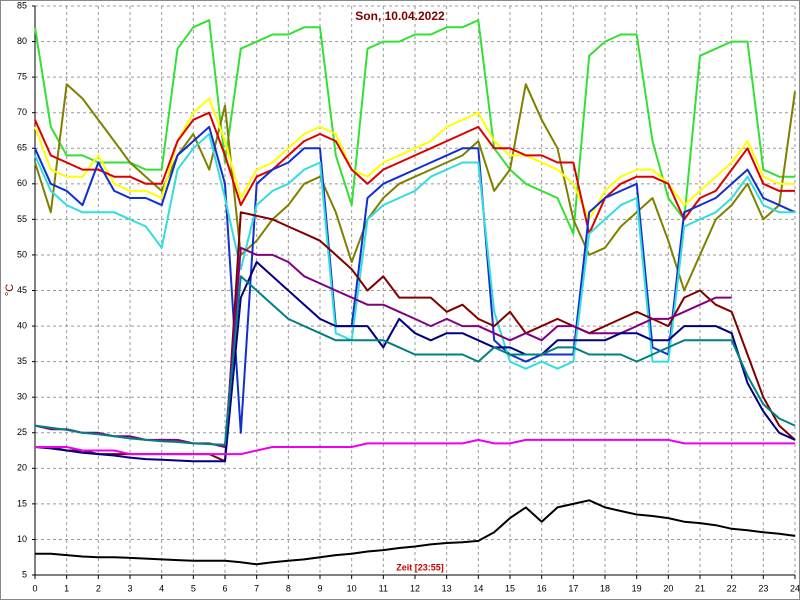  What do you see at coordinates (383, 588) in the screenshot?
I see `x-tick-label: 11` at bounding box center [383, 588].